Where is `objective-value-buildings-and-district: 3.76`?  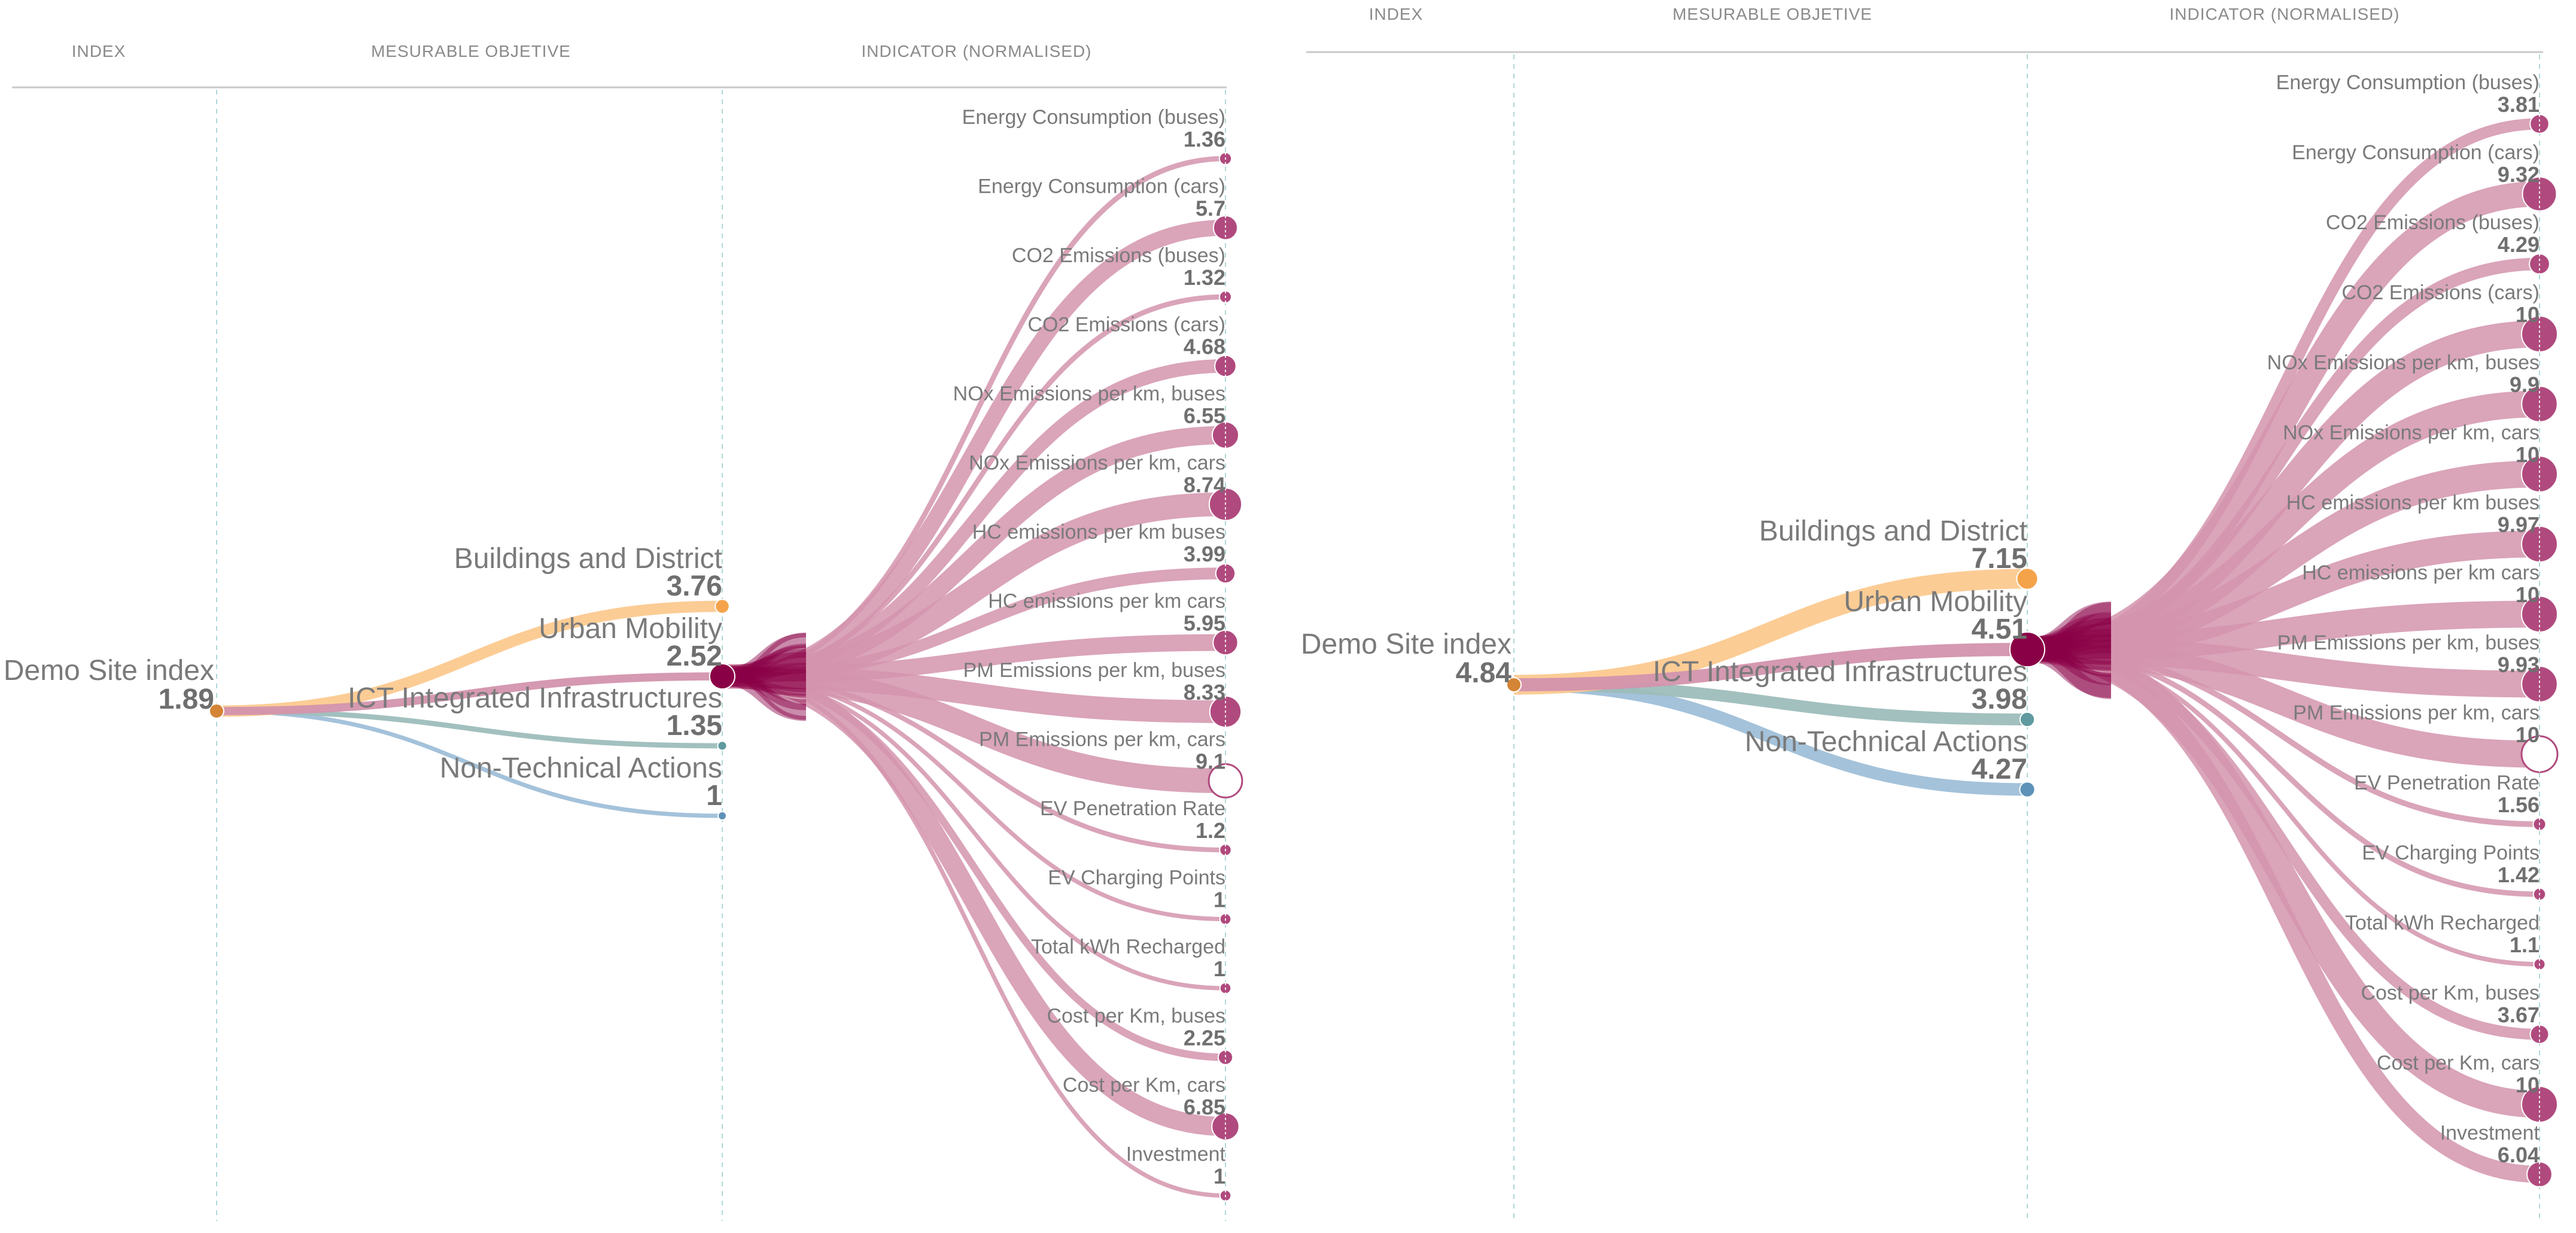 objective-value-buildings-and-district: 3.76 is located at coordinates (695, 586).